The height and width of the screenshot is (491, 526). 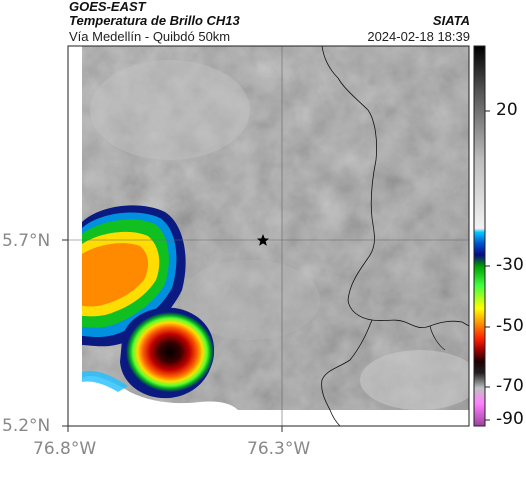 What do you see at coordinates (26, 426) in the screenshot?
I see `lat-label-5-2: 5.2°N` at bounding box center [26, 426].